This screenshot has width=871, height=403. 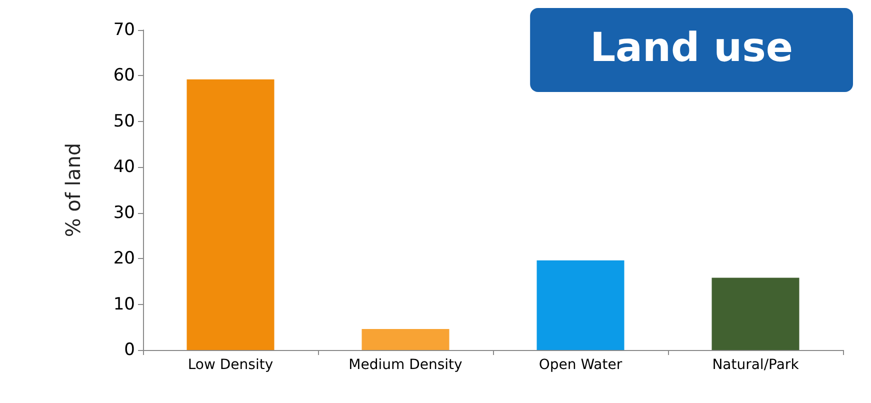 What do you see at coordinates (231, 365) in the screenshot?
I see `x-tick-label: Low Density` at bounding box center [231, 365].